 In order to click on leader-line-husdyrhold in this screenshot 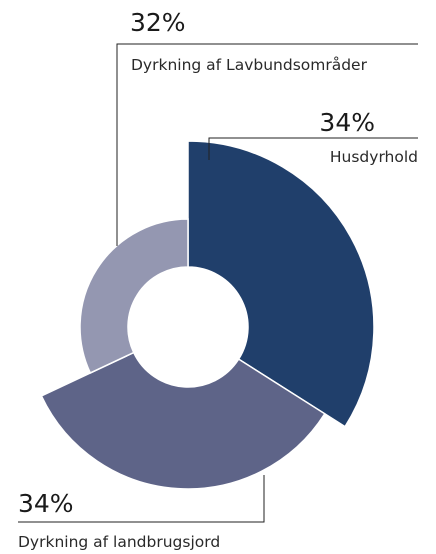, I will do `click(313, 148)`.